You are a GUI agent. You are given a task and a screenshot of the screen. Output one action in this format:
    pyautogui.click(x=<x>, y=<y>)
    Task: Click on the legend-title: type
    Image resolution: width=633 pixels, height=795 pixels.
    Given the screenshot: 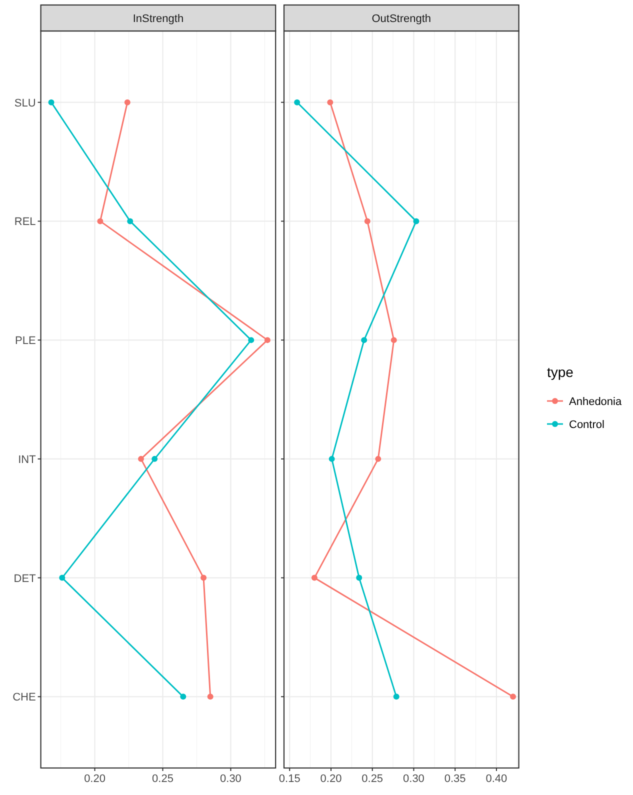 What is the action you would take?
    pyautogui.click(x=560, y=372)
    